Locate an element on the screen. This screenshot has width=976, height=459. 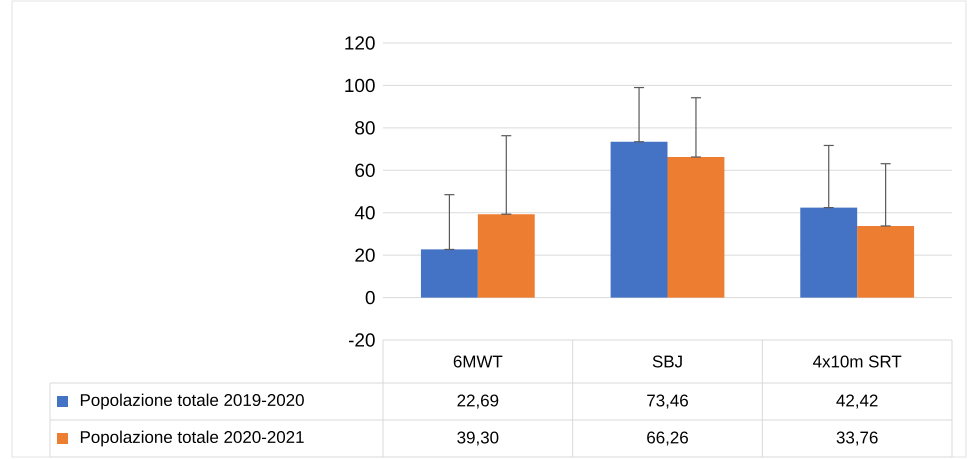
y-tick-label: 120 is located at coordinates (360, 43).